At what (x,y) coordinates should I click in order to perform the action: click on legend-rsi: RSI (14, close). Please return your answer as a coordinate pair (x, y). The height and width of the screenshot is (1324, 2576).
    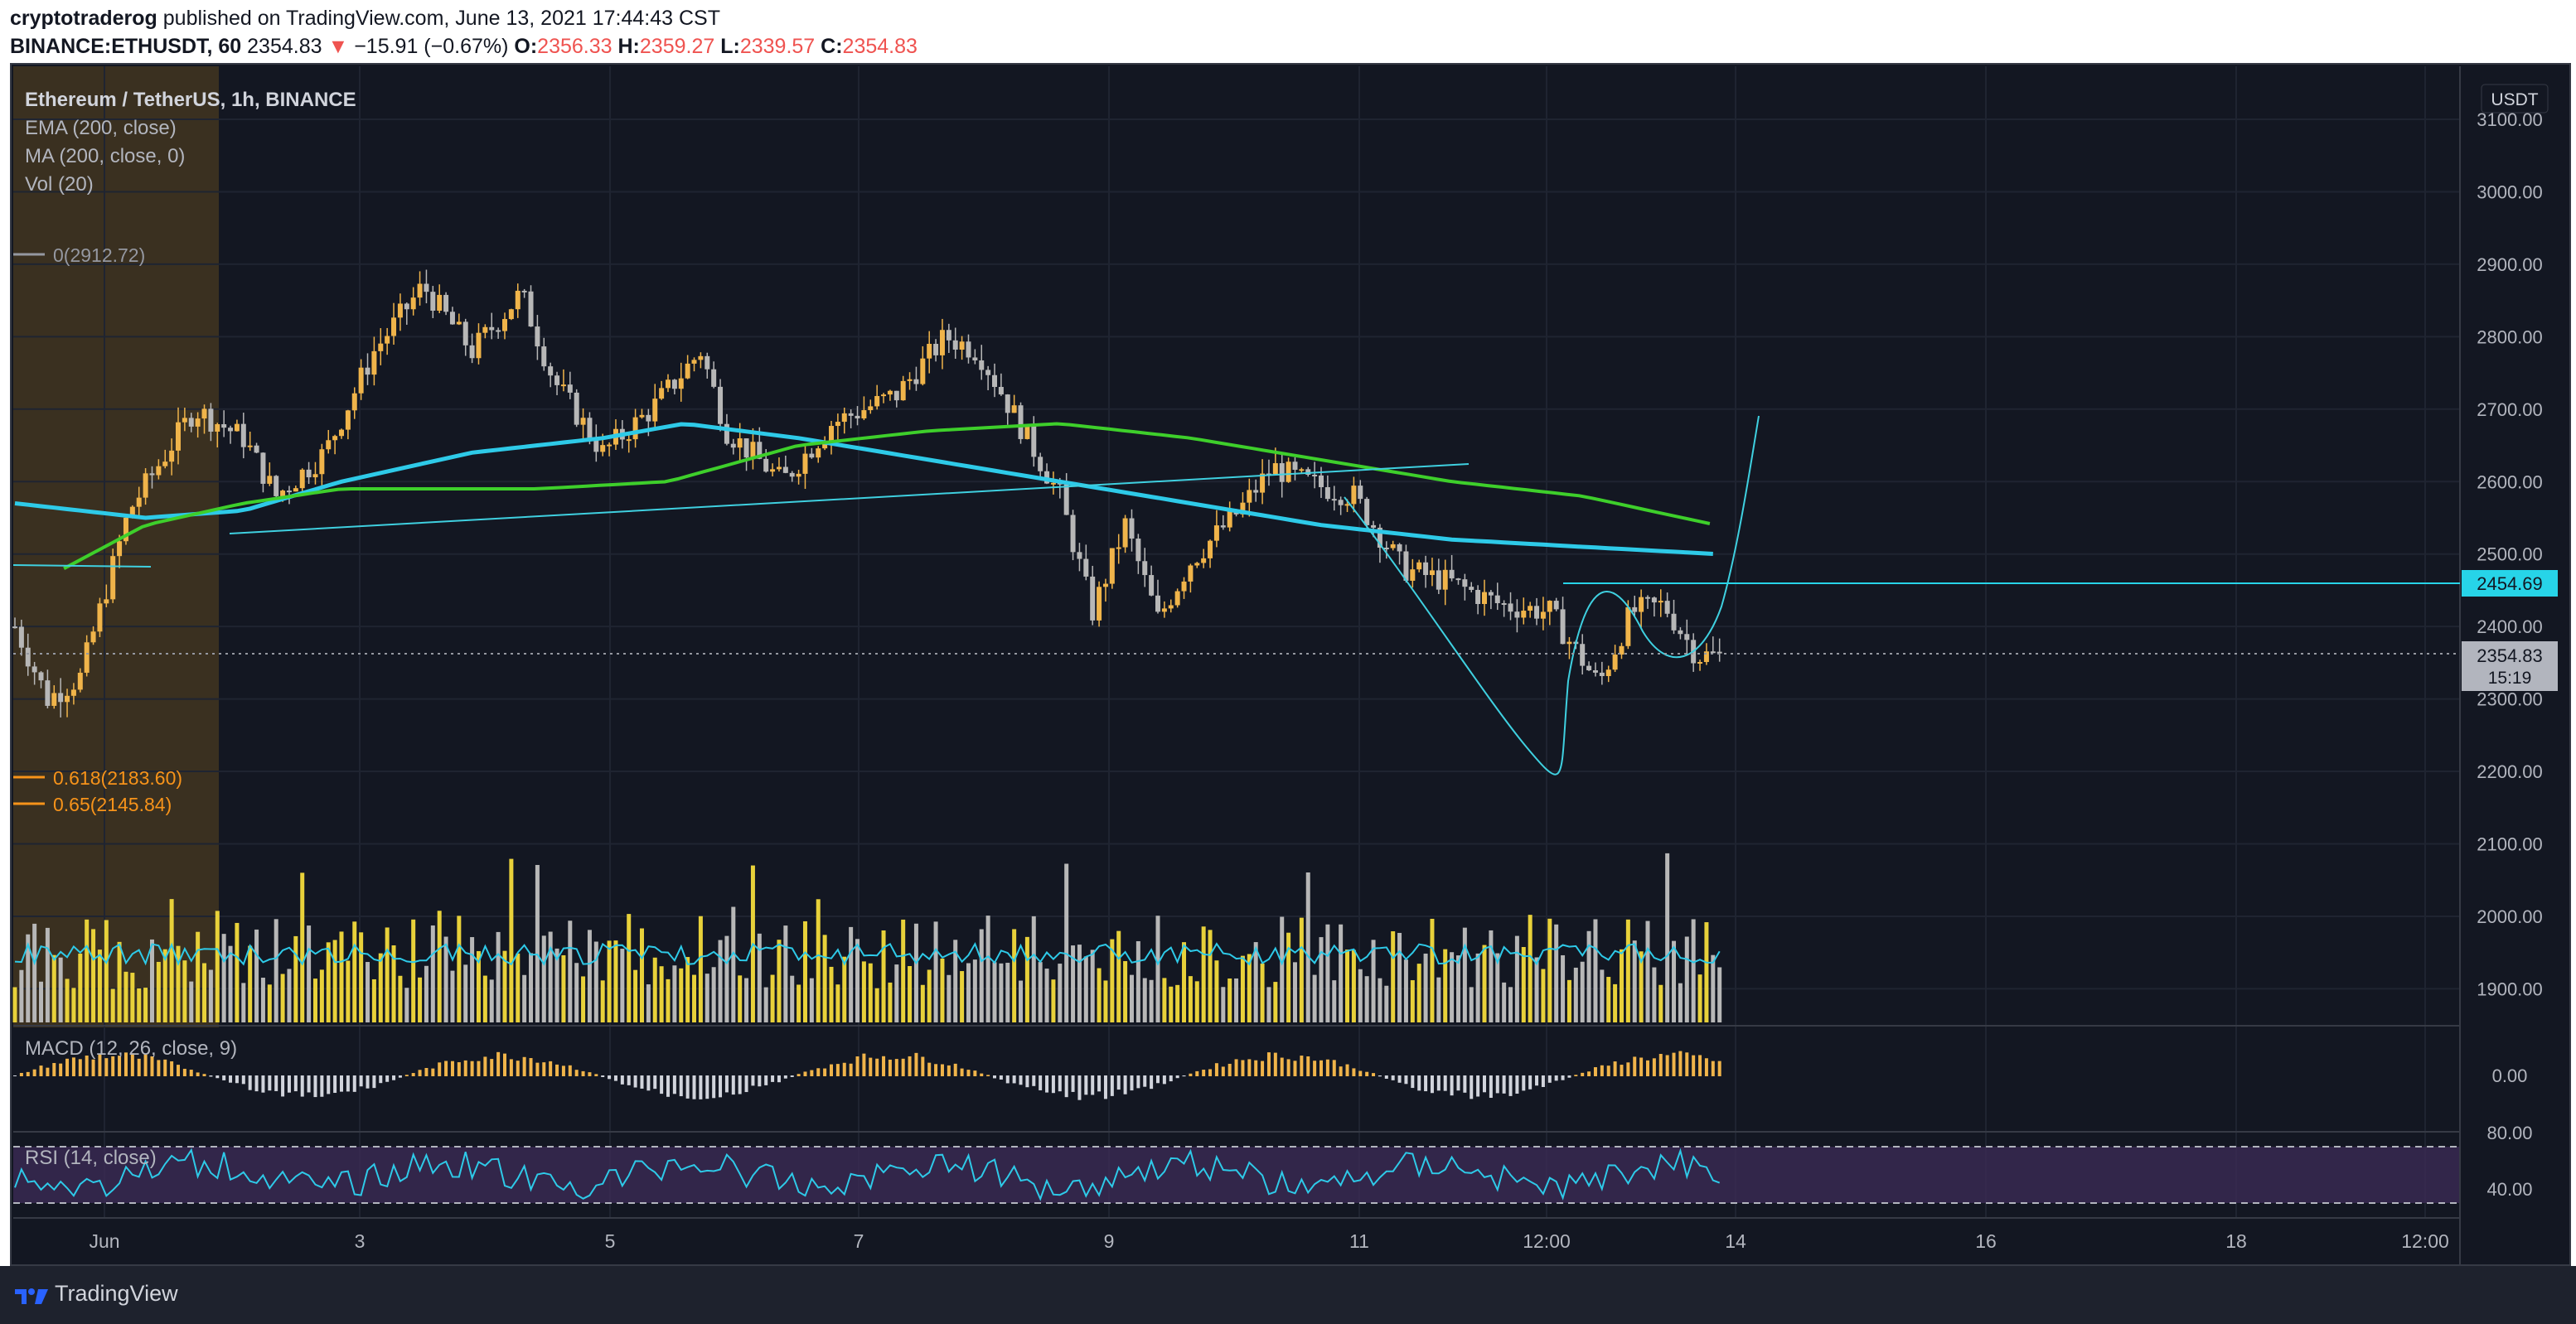
    Looking at the image, I should click on (91, 1158).